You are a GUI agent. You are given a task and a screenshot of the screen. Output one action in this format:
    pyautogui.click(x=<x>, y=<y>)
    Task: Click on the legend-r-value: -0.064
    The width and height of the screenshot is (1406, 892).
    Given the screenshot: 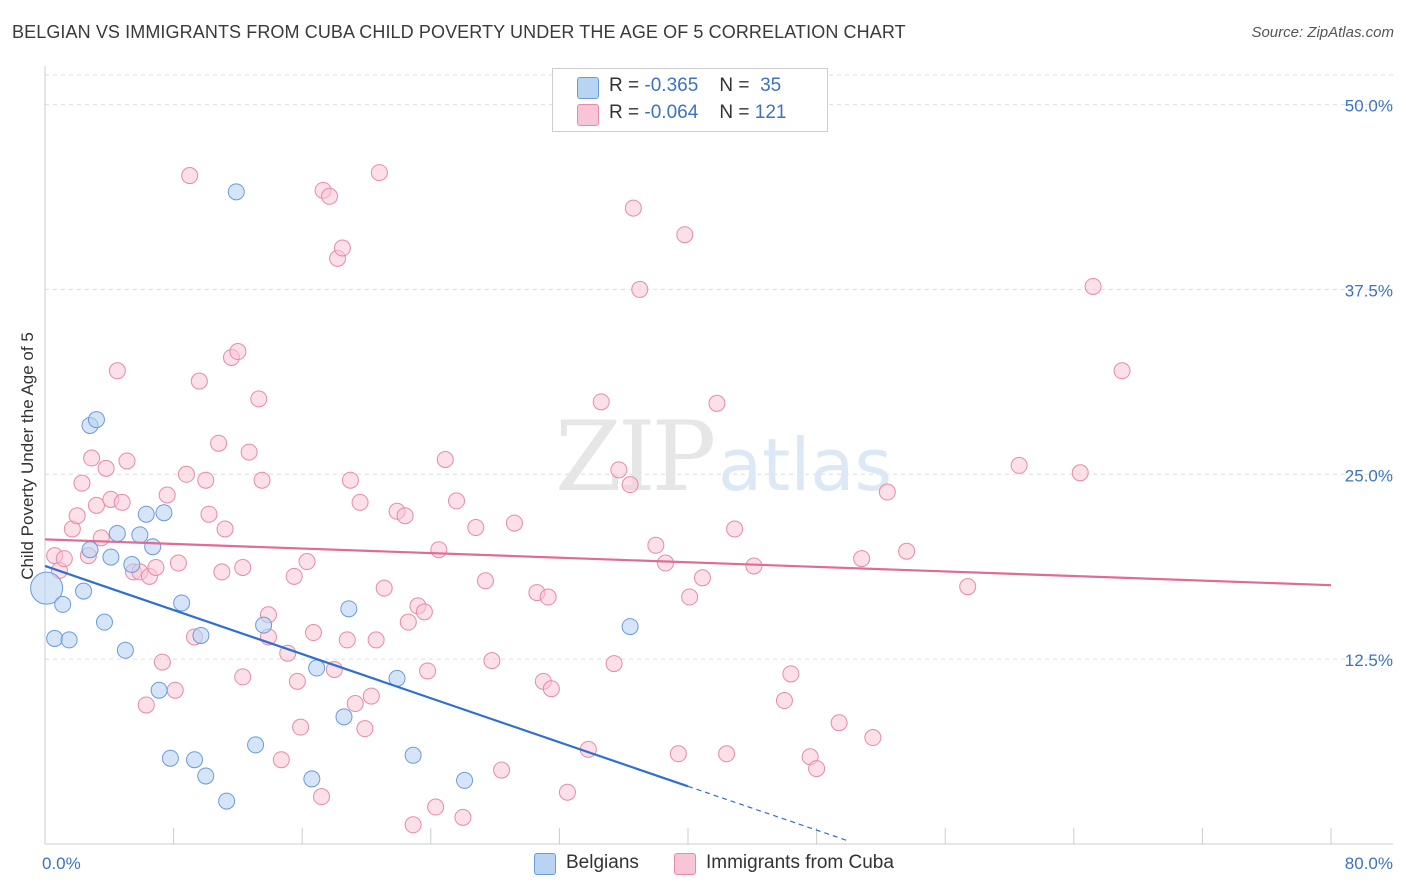 What is the action you would take?
    pyautogui.click(x=671, y=112)
    